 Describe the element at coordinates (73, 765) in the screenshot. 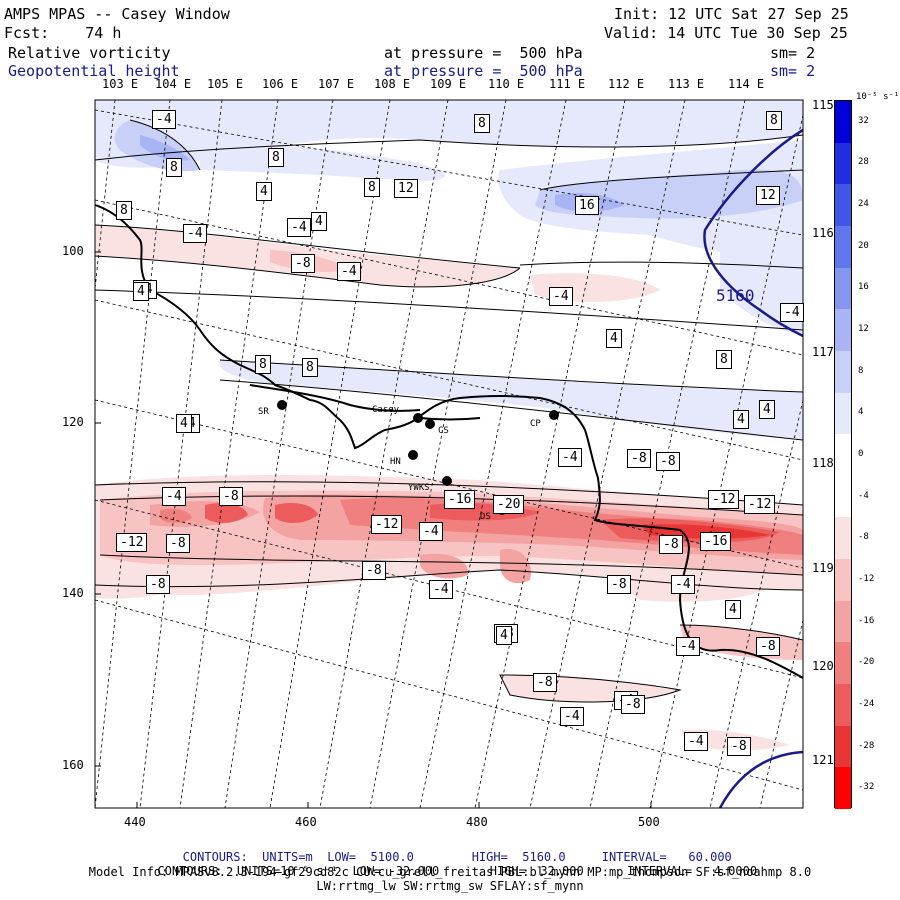

I see `y-tick-label: 160` at that location.